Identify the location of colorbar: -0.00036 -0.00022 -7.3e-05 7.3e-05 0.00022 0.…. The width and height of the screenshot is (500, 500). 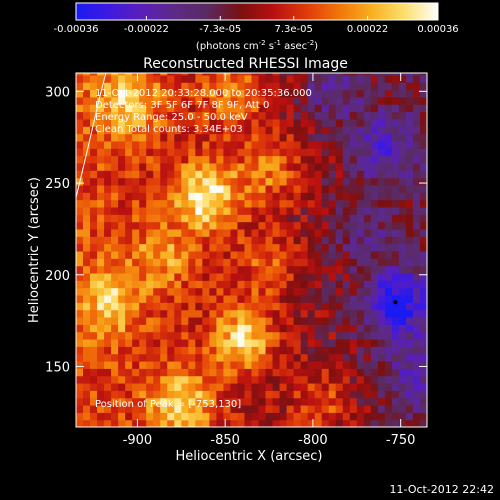
(256, 27).